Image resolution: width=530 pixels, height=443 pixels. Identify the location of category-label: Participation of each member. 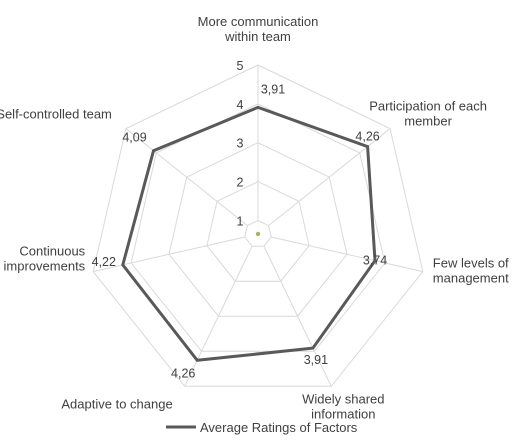
(428, 114).